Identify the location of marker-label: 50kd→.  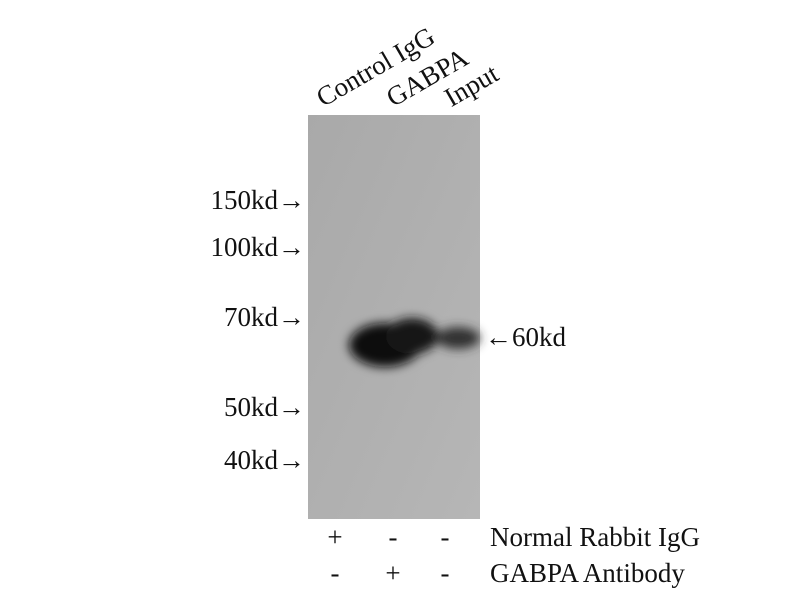
(264, 407).